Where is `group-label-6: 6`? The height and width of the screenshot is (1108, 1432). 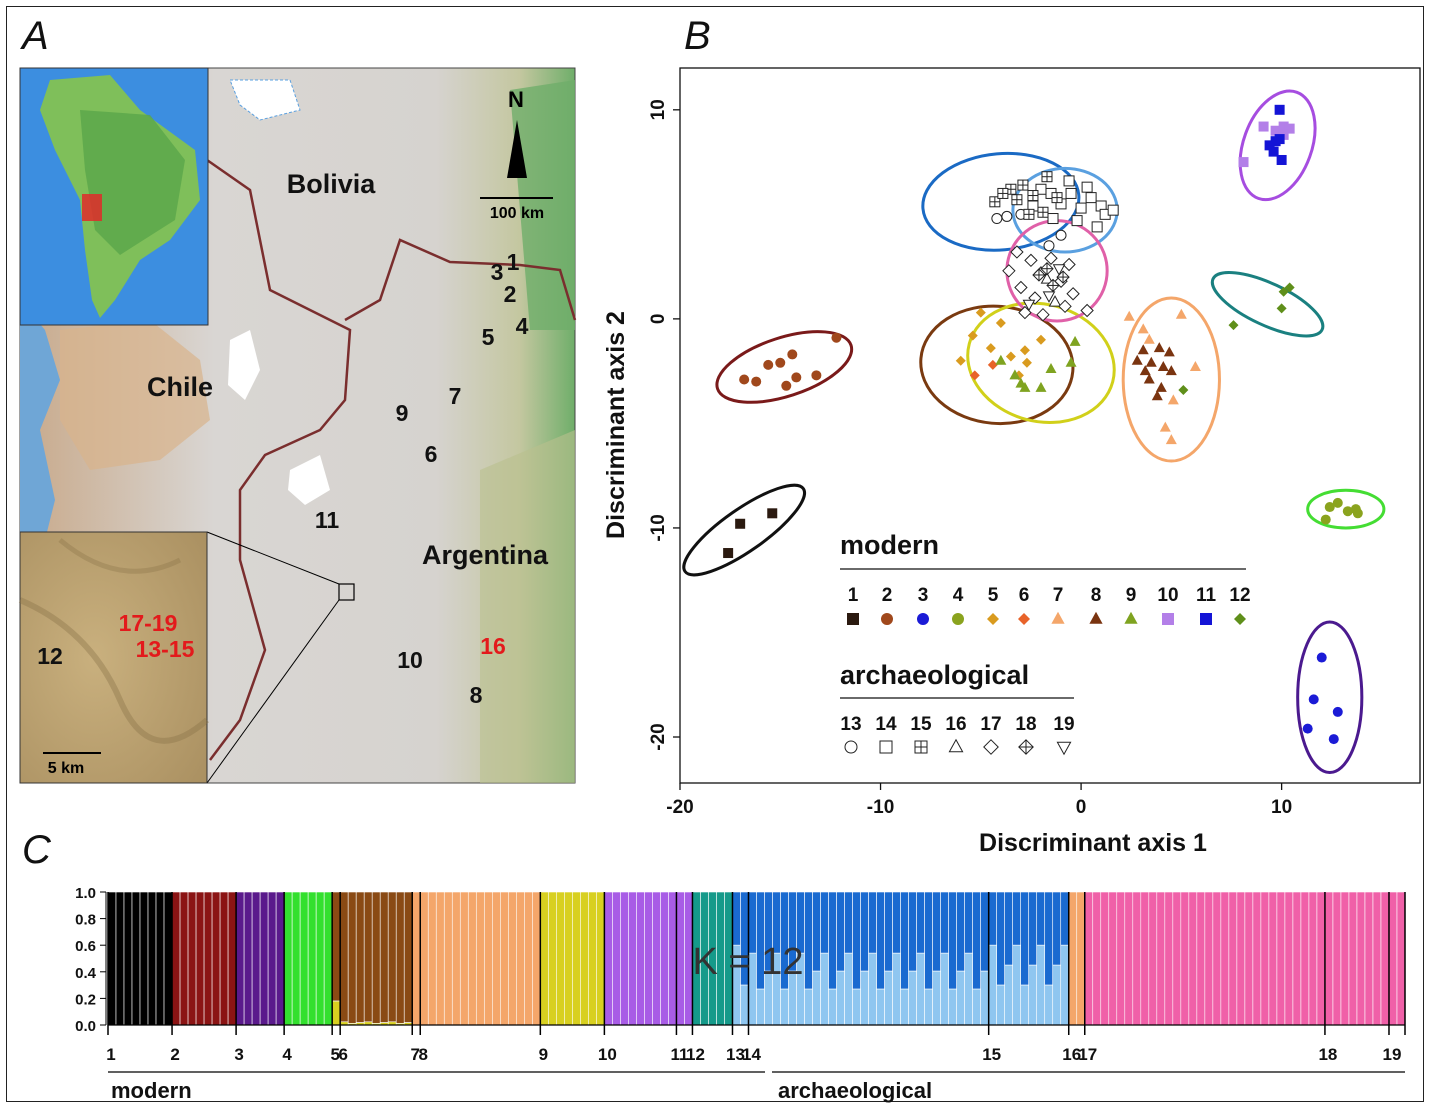 group-label-6: 6 is located at coordinates (342, 1054).